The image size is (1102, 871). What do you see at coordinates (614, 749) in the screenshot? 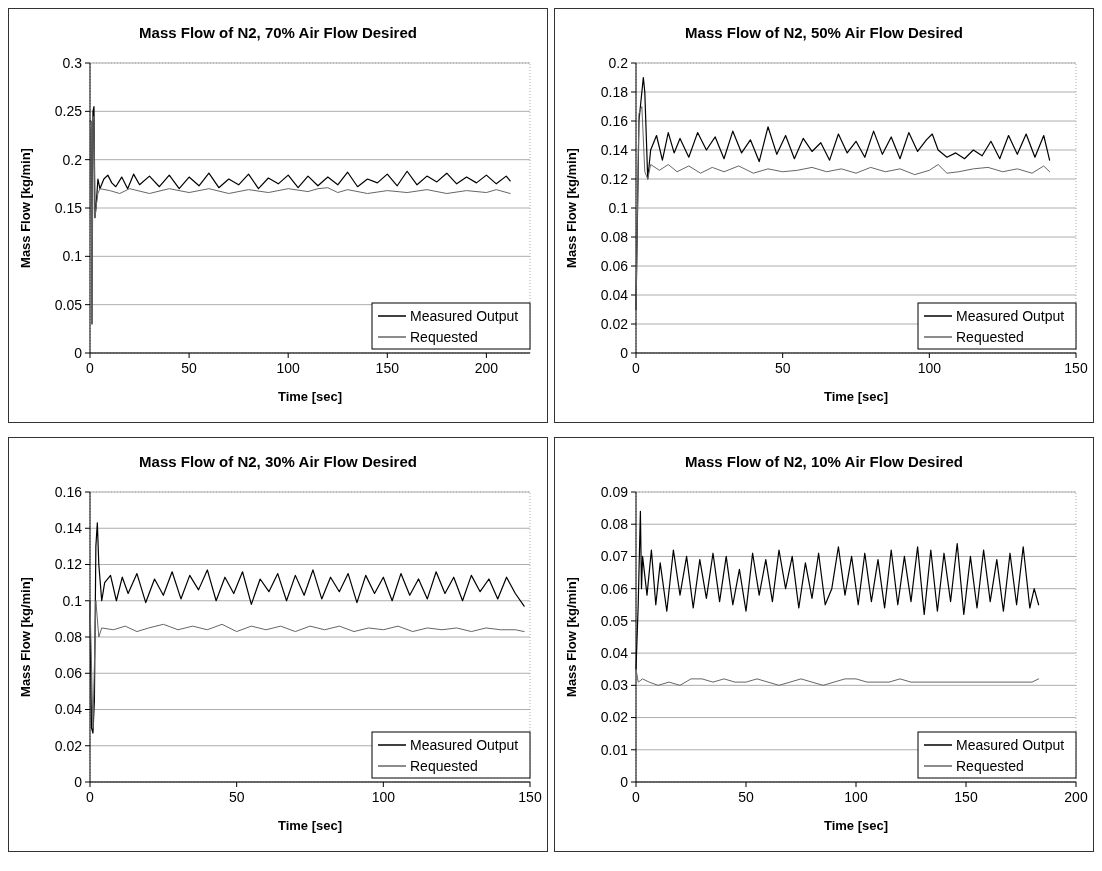
I see `y-tick-label: 0.01` at bounding box center [614, 749].